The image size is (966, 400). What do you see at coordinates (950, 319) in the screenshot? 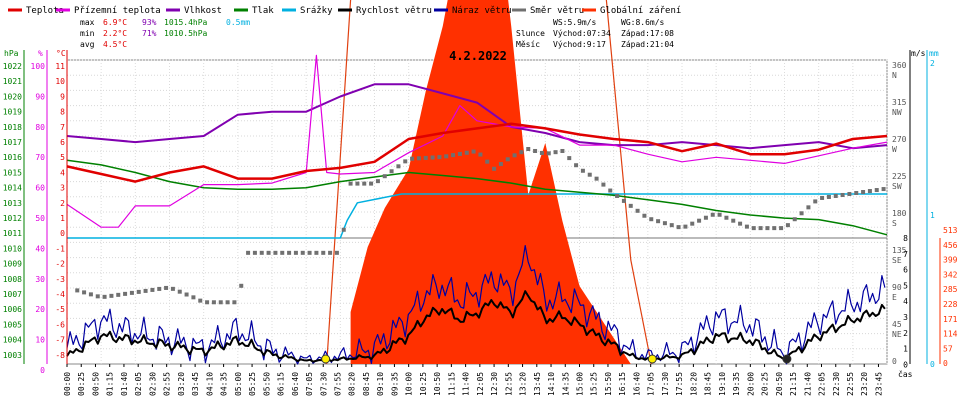
I see `wm2-tick: 171` at bounding box center [950, 319].